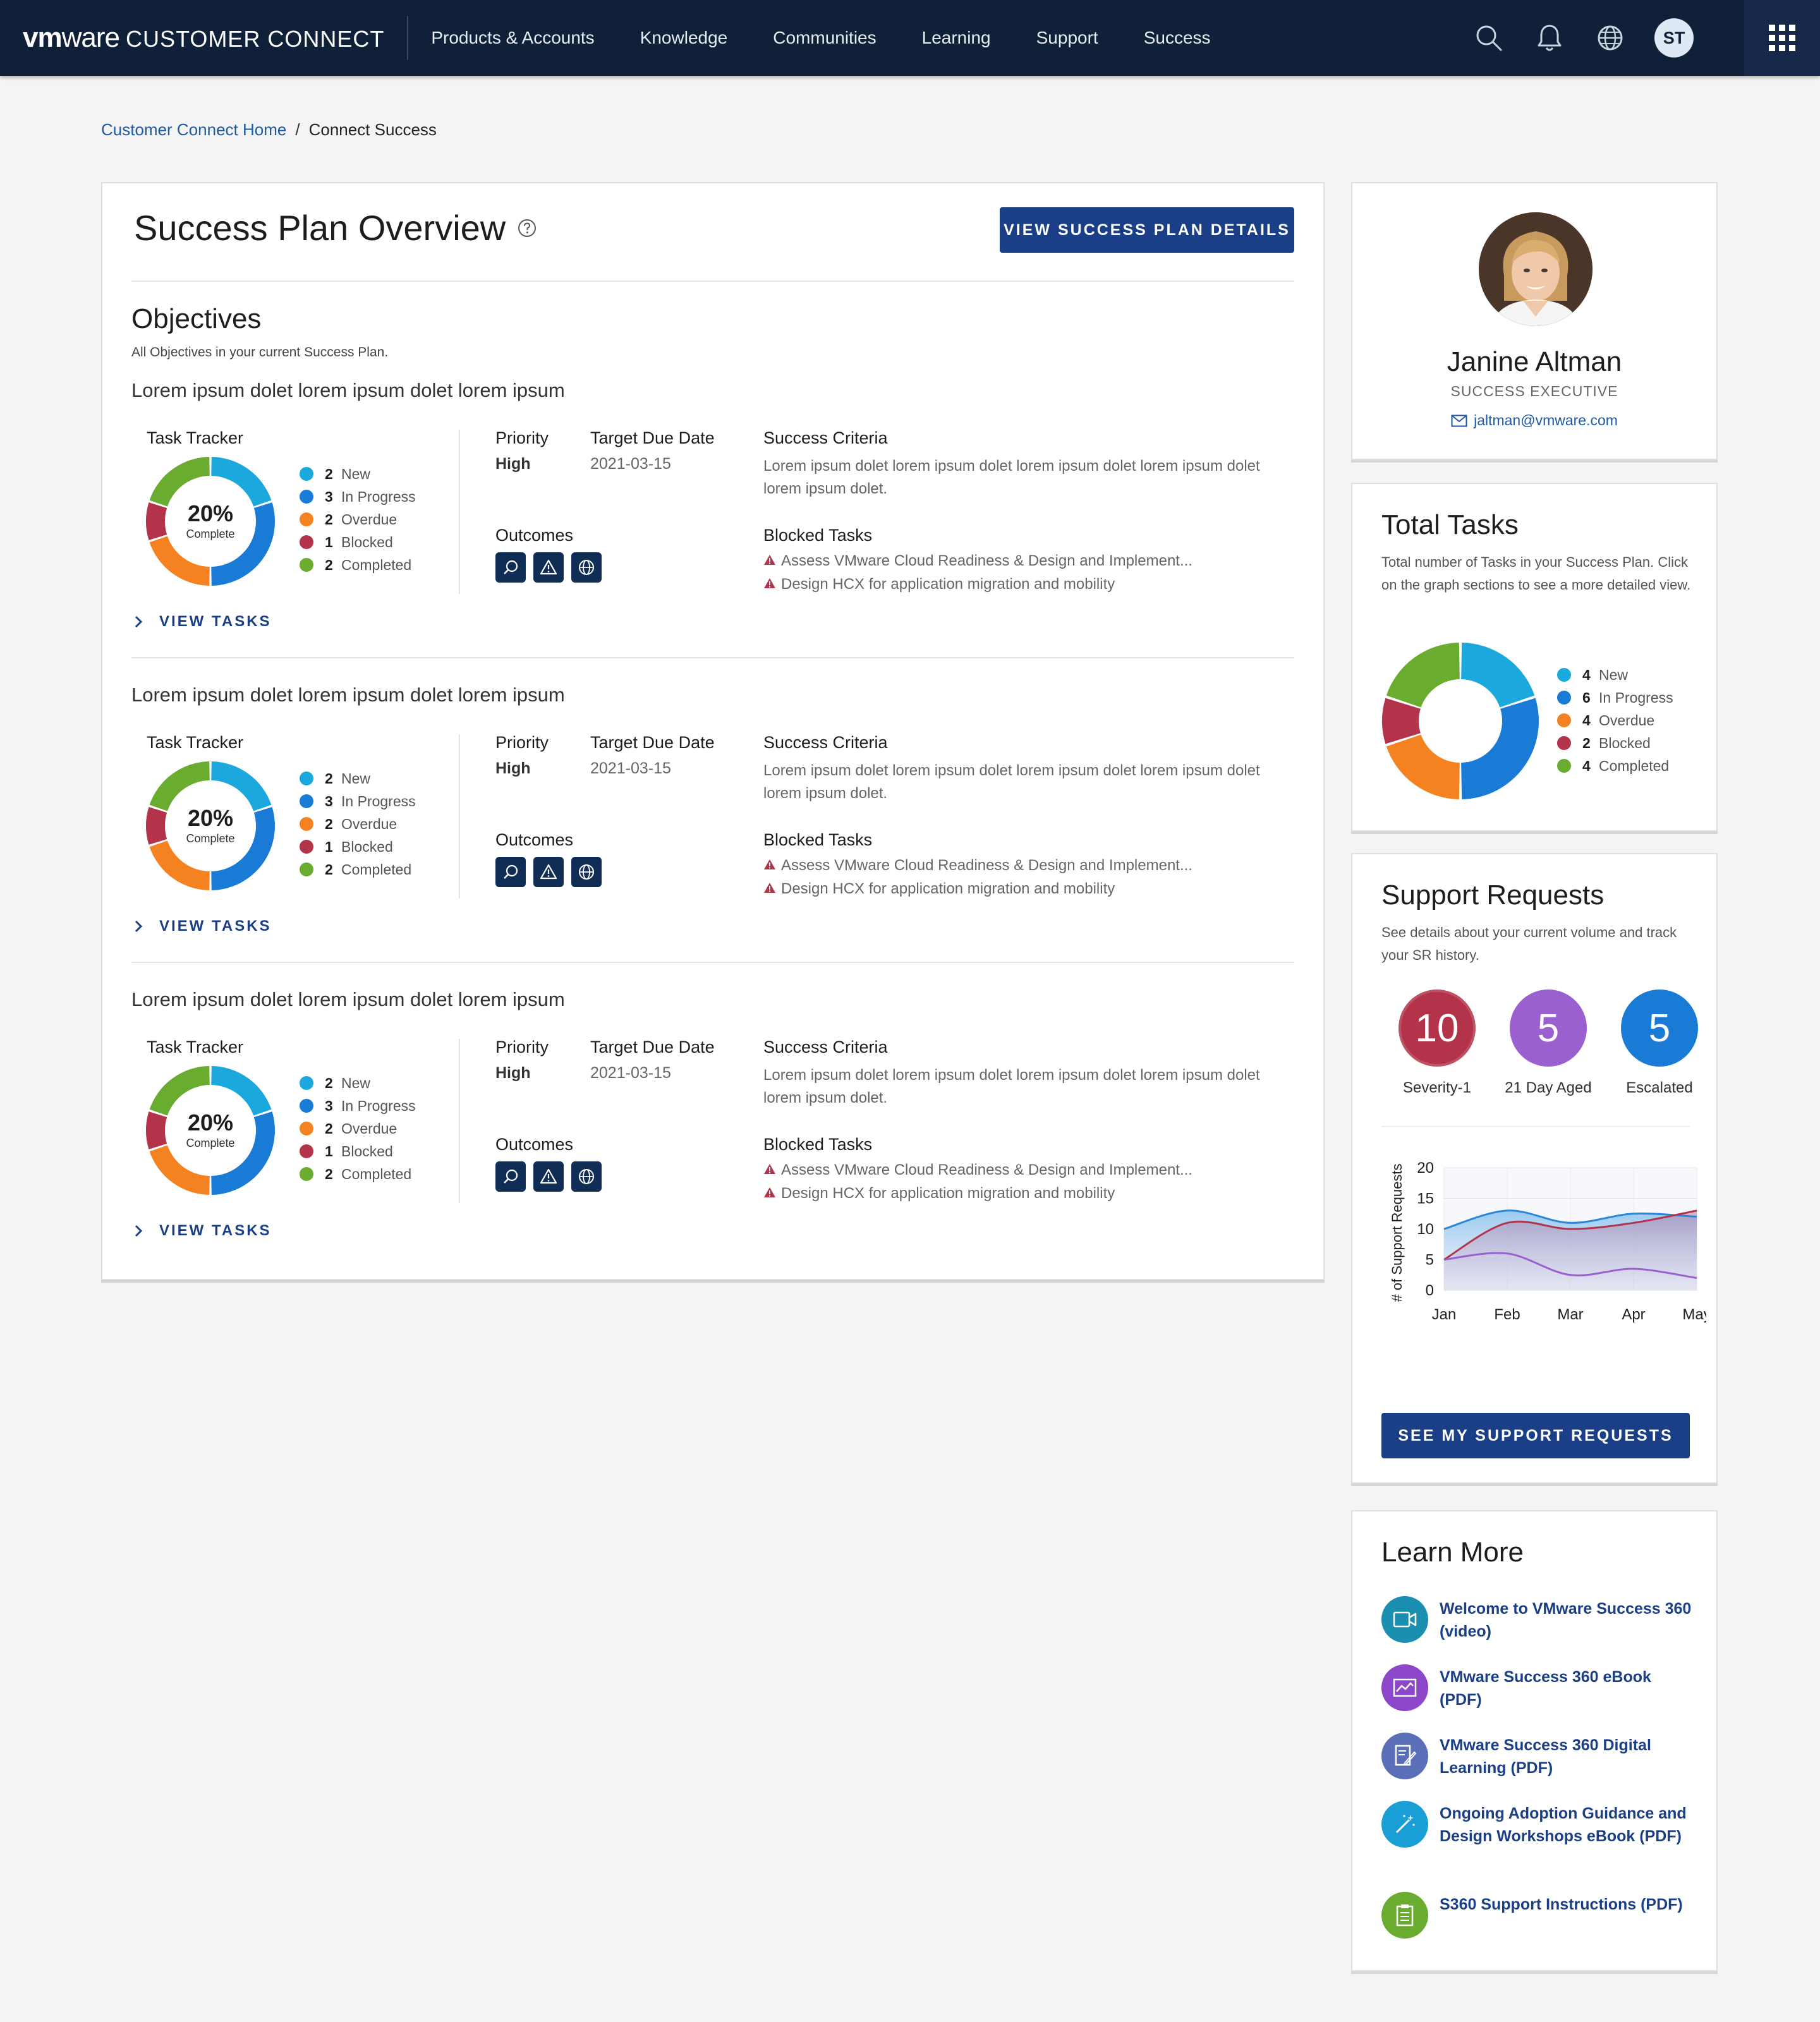 The image size is (1820, 2022). I want to click on legend-dot, so click(306, 1106).